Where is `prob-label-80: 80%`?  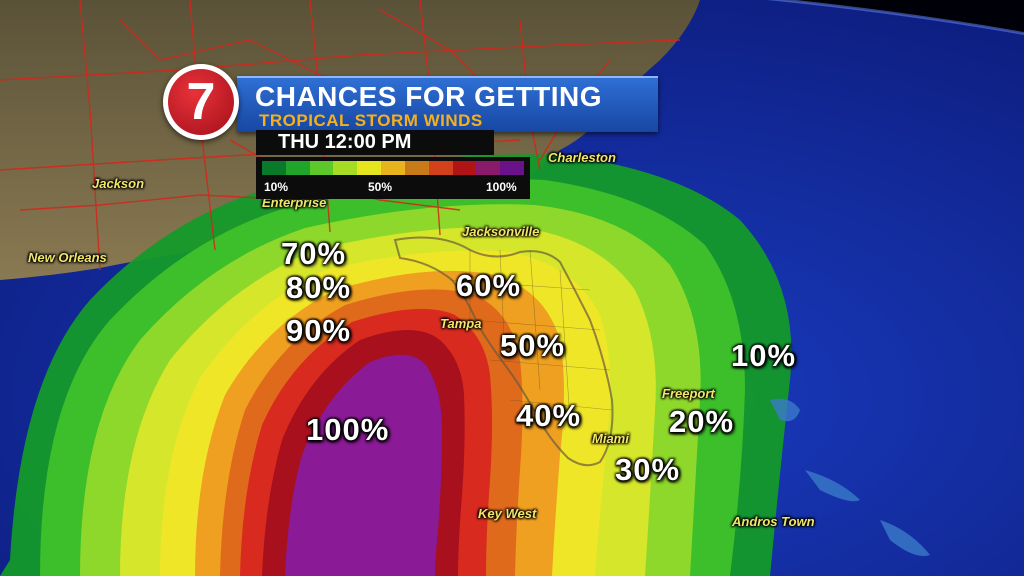
prob-label-80: 80% is located at coordinates (319, 287).